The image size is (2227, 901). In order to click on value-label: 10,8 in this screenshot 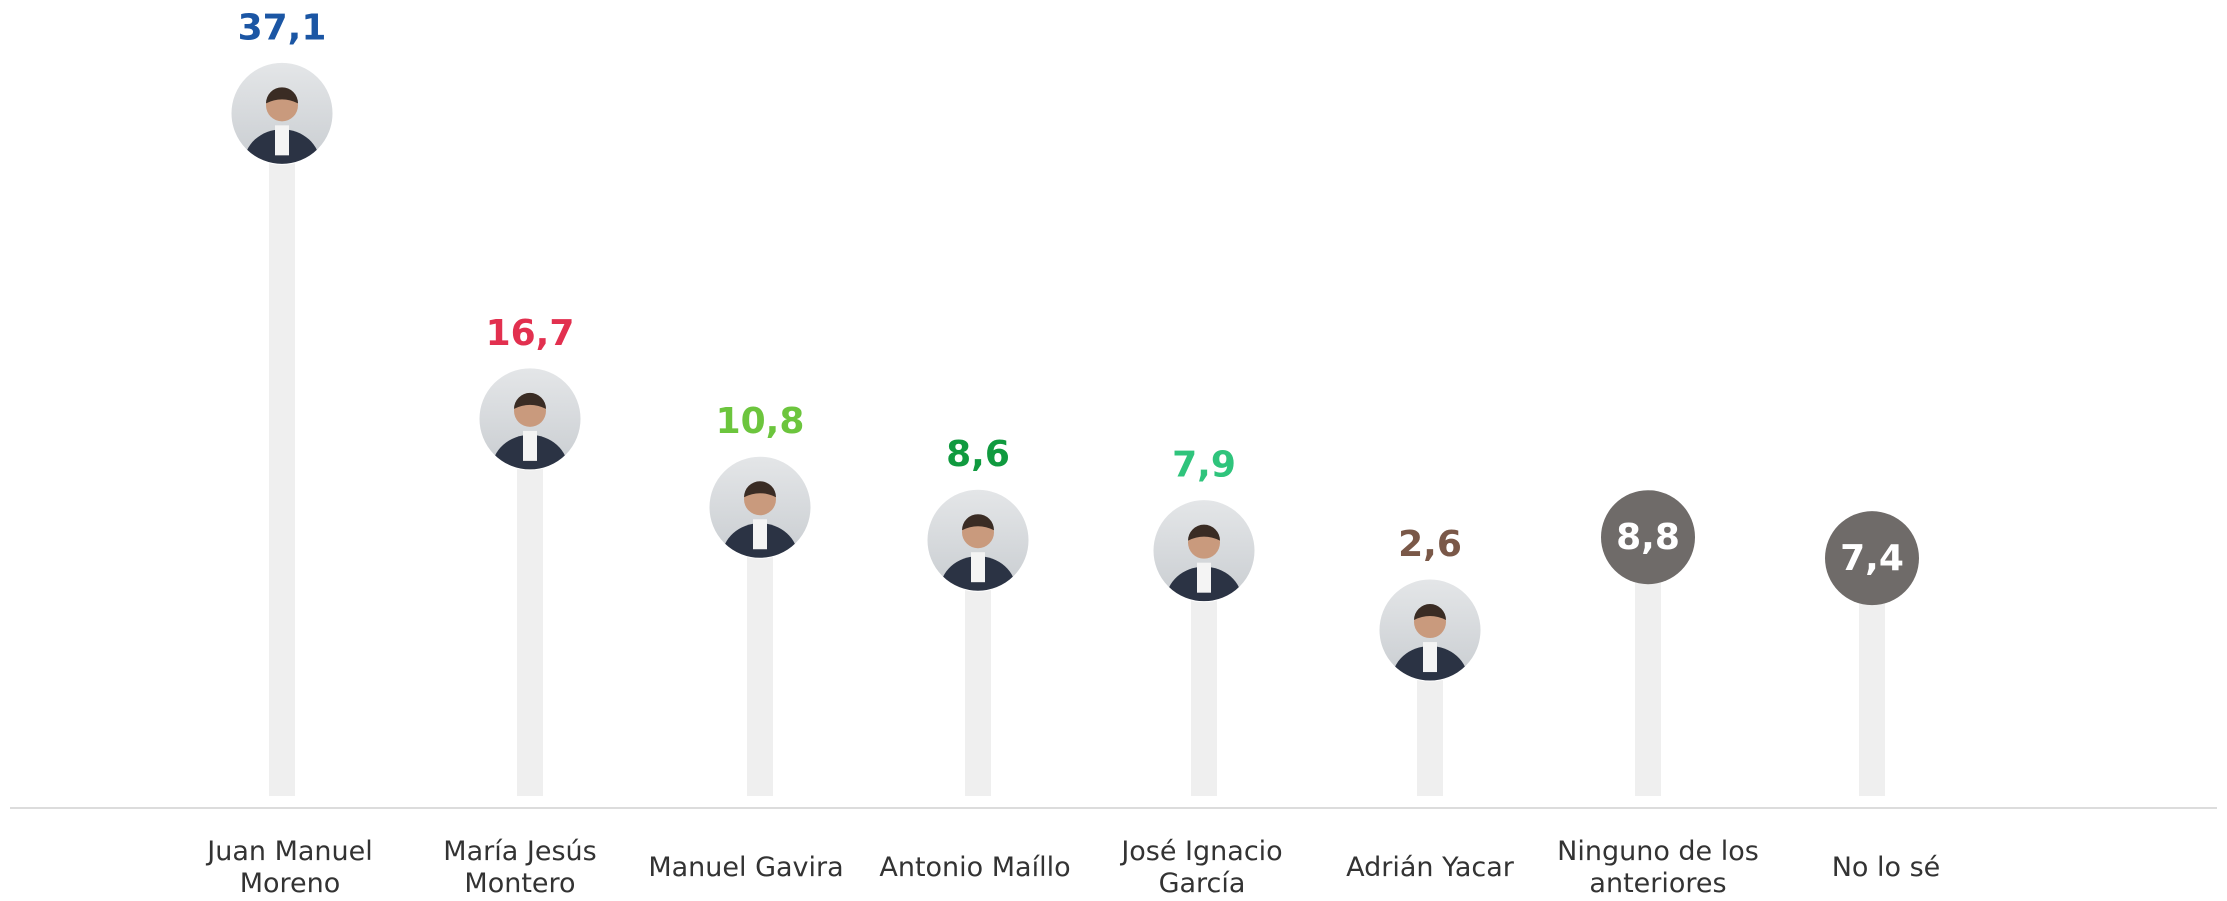, I will do `click(760, 421)`.